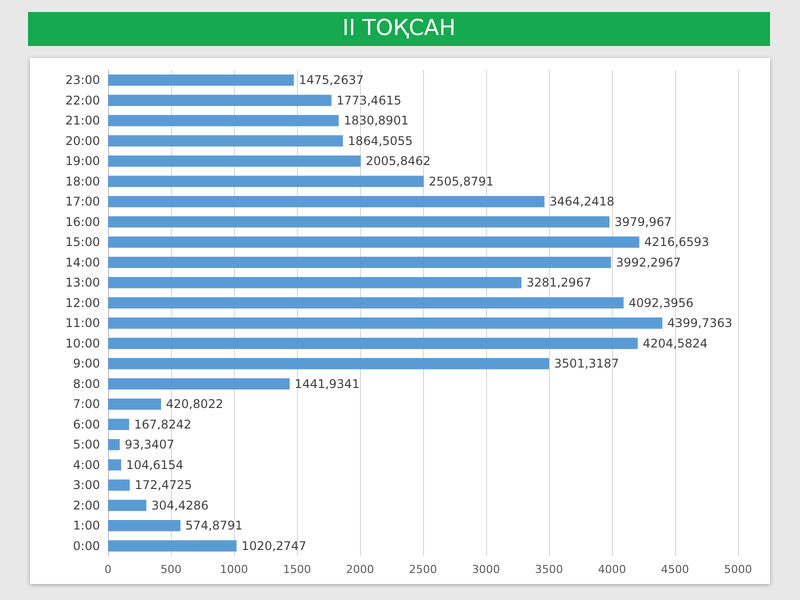 The width and height of the screenshot is (800, 600). Describe the element at coordinates (327, 383) in the screenshot. I see `data-label: 1441,9341` at that location.